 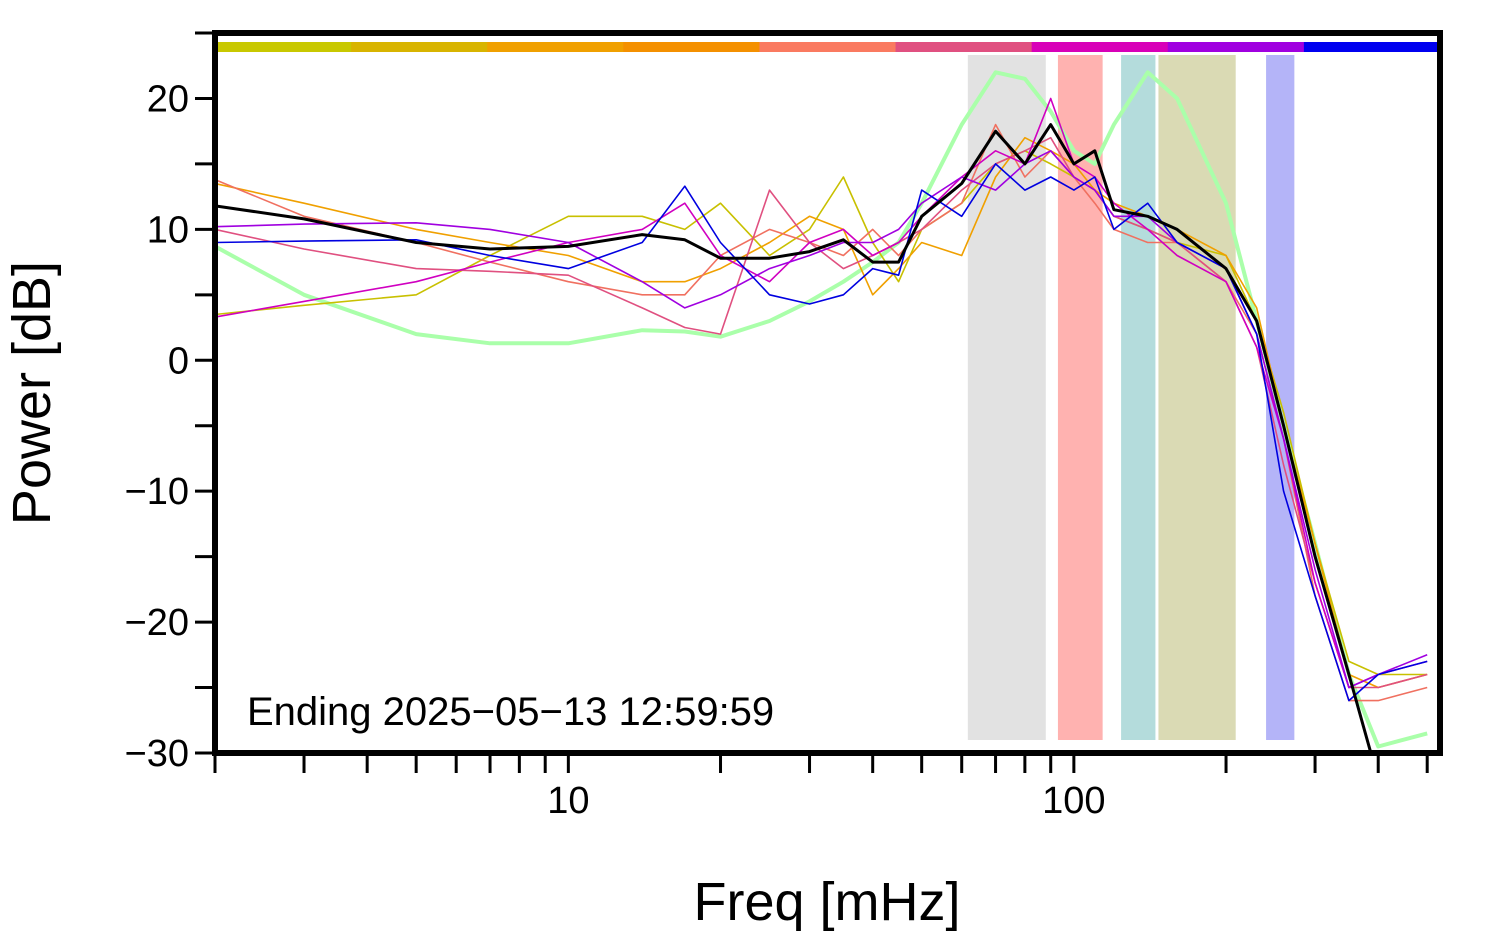 What do you see at coordinates (1073, 801) in the screenshot?
I see `x-tick-label: 100` at bounding box center [1073, 801].